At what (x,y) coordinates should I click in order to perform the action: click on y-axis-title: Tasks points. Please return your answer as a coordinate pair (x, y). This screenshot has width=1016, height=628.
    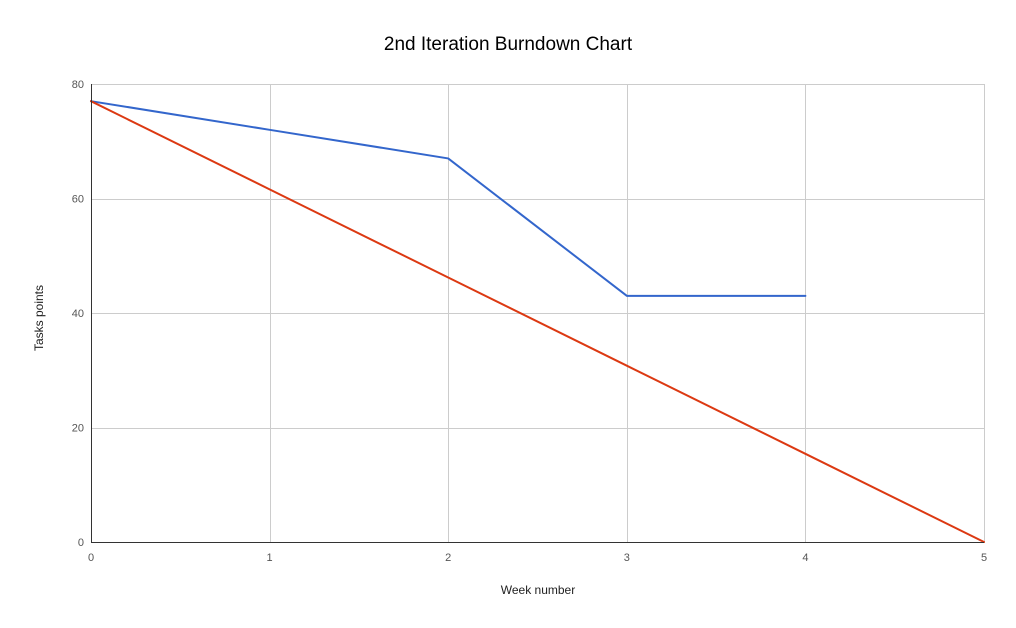
    Looking at the image, I should click on (39, 318).